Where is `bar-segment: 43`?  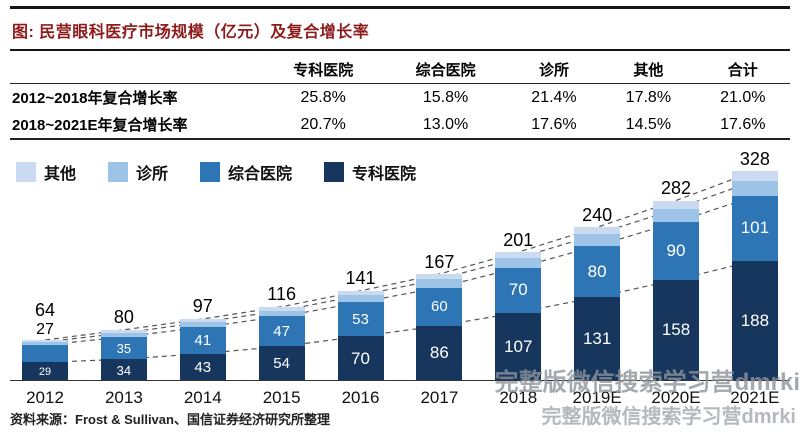
bar-segment: 43 is located at coordinates (202, 367).